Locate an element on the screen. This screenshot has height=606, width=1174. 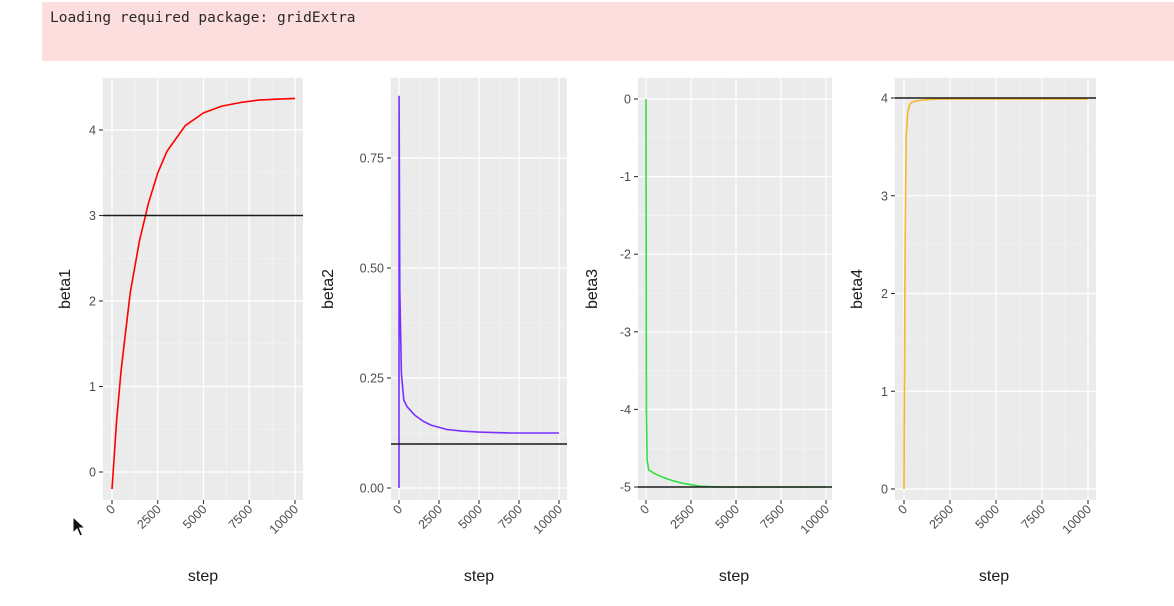
y-tick-label: 0.75 is located at coordinates (372, 159).